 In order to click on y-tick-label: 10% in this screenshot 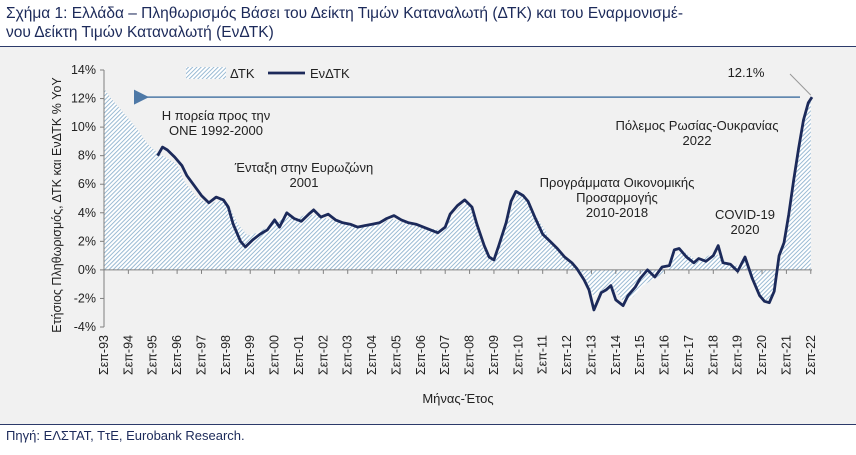, I will do `click(83, 127)`.